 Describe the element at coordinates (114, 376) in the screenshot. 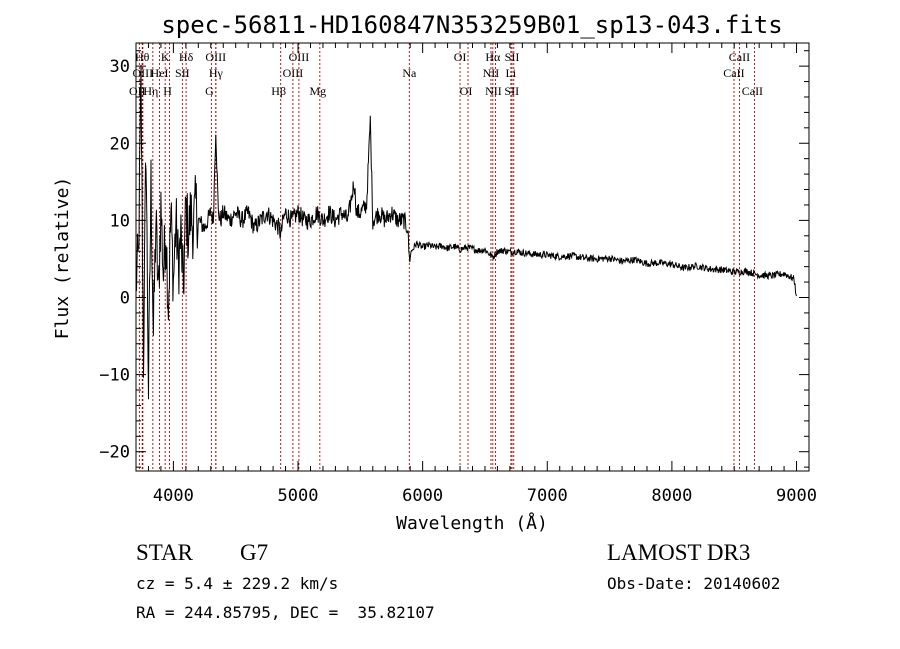

I see `y-tick-label: −10` at that location.